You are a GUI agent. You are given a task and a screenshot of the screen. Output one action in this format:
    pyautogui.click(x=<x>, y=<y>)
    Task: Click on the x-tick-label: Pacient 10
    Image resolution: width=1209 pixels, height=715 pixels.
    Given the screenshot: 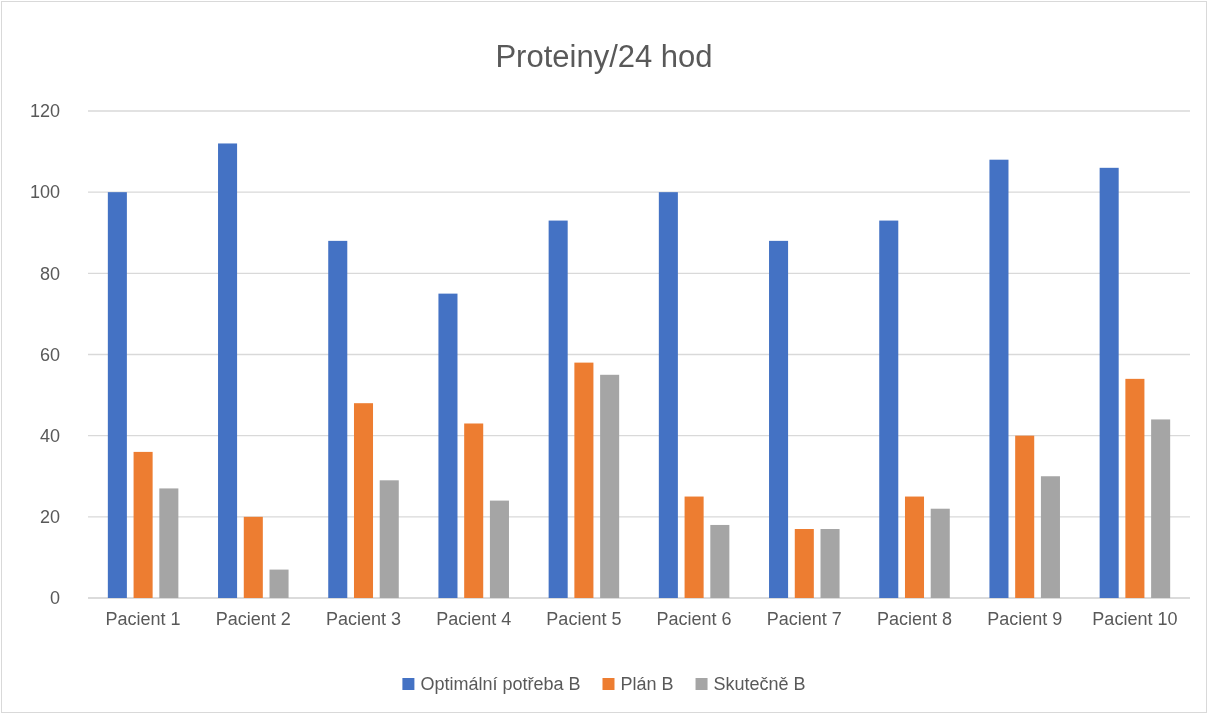 What is the action you would take?
    pyautogui.click(x=1135, y=618)
    